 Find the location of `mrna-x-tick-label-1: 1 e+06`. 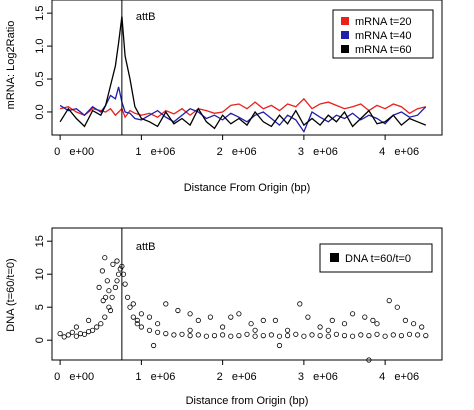

mrna-x-tick-label-1: 1 e+06 is located at coordinates (155, 152).